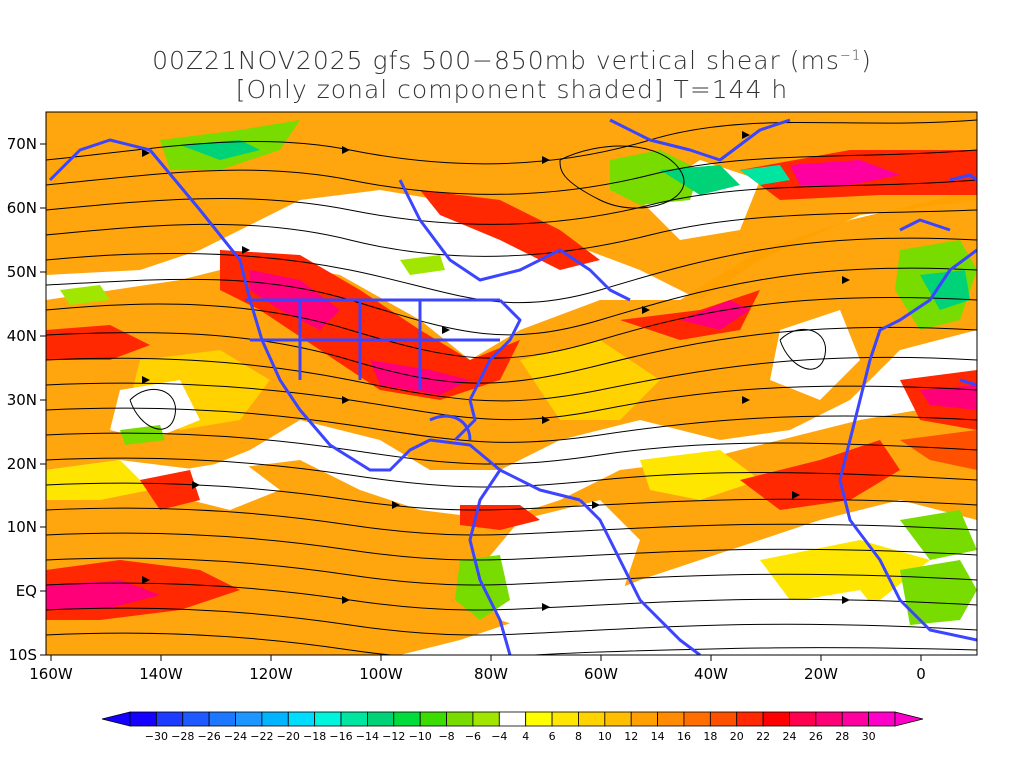 This screenshot has height=768, width=1024. Describe the element at coordinates (209, 736) in the screenshot. I see `colorbar-label: −26` at that location.